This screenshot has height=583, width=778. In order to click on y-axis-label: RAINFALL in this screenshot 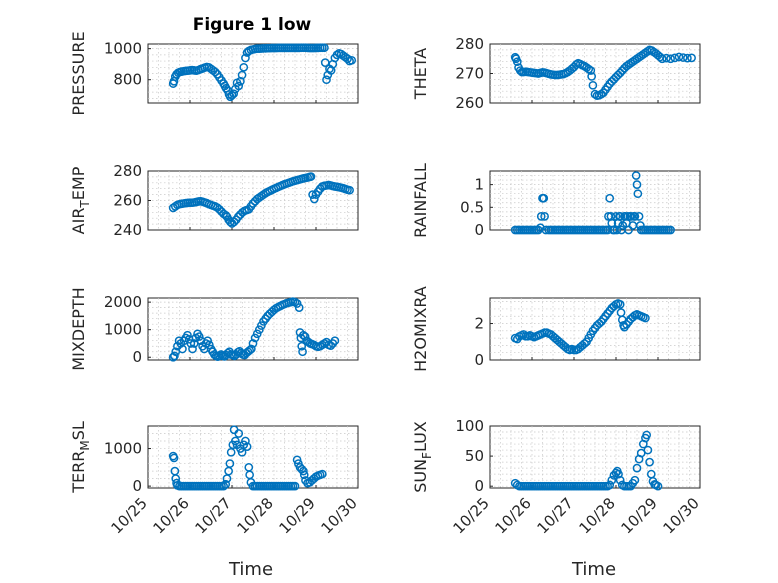, I will do `click(420, 200)`.